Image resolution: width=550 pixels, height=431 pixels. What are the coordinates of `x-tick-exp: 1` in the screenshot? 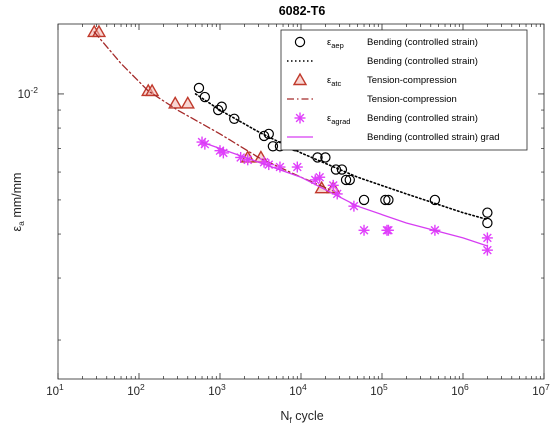 It's located at (61, 387).